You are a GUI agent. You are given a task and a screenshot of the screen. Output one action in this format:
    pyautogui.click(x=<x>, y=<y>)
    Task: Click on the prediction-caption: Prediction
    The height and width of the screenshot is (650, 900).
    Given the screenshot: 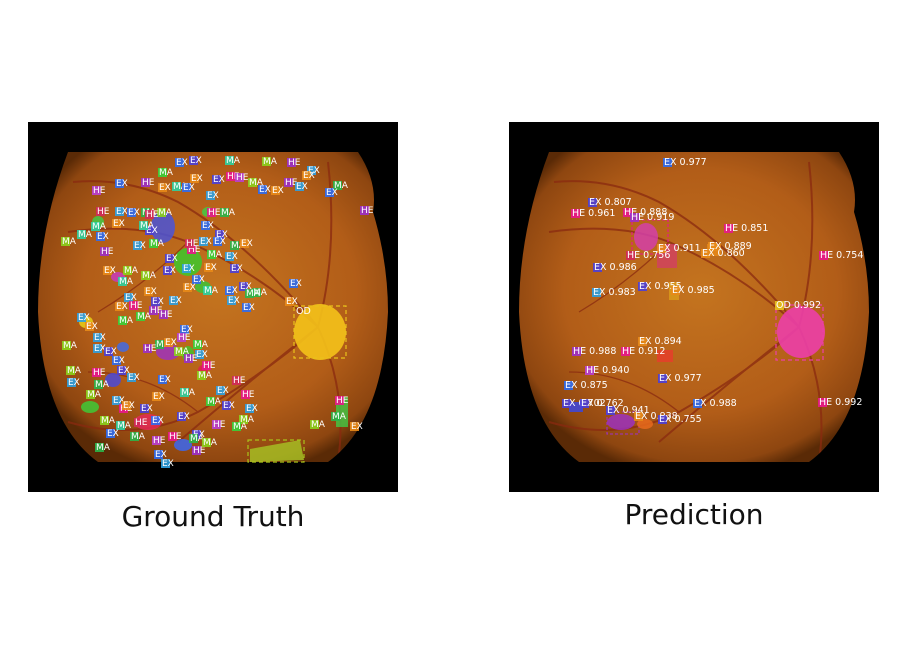 What is the action you would take?
    pyautogui.click(x=694, y=514)
    